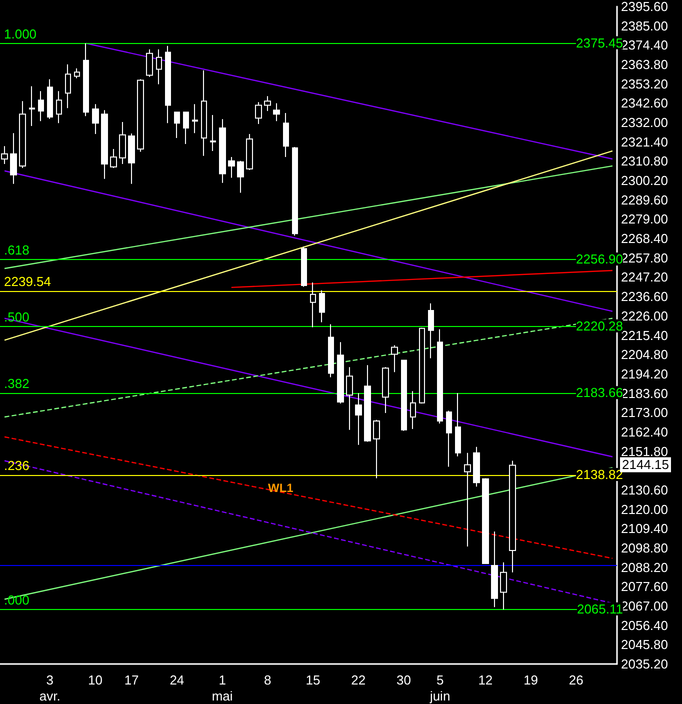  What do you see at coordinates (313, 680) in the screenshot?
I see `x-tick-label: 15` at bounding box center [313, 680].